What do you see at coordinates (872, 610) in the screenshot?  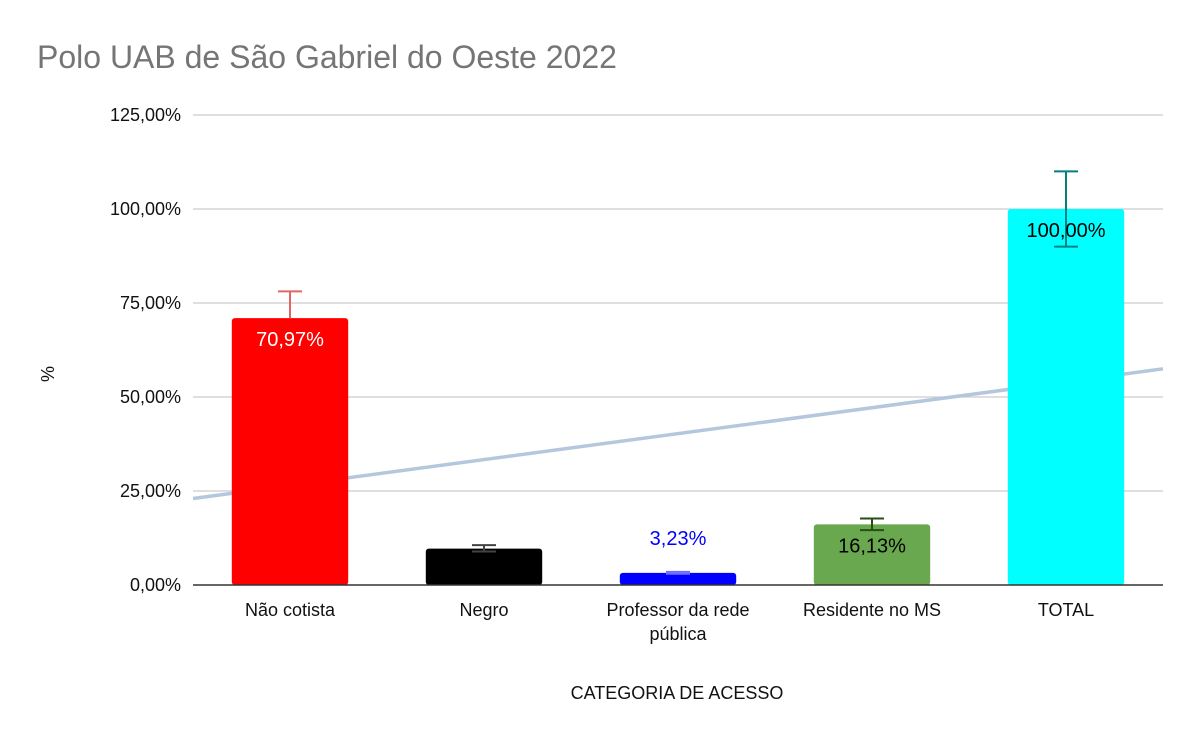 I see `x-tick-label: Residente no MS` at bounding box center [872, 610].